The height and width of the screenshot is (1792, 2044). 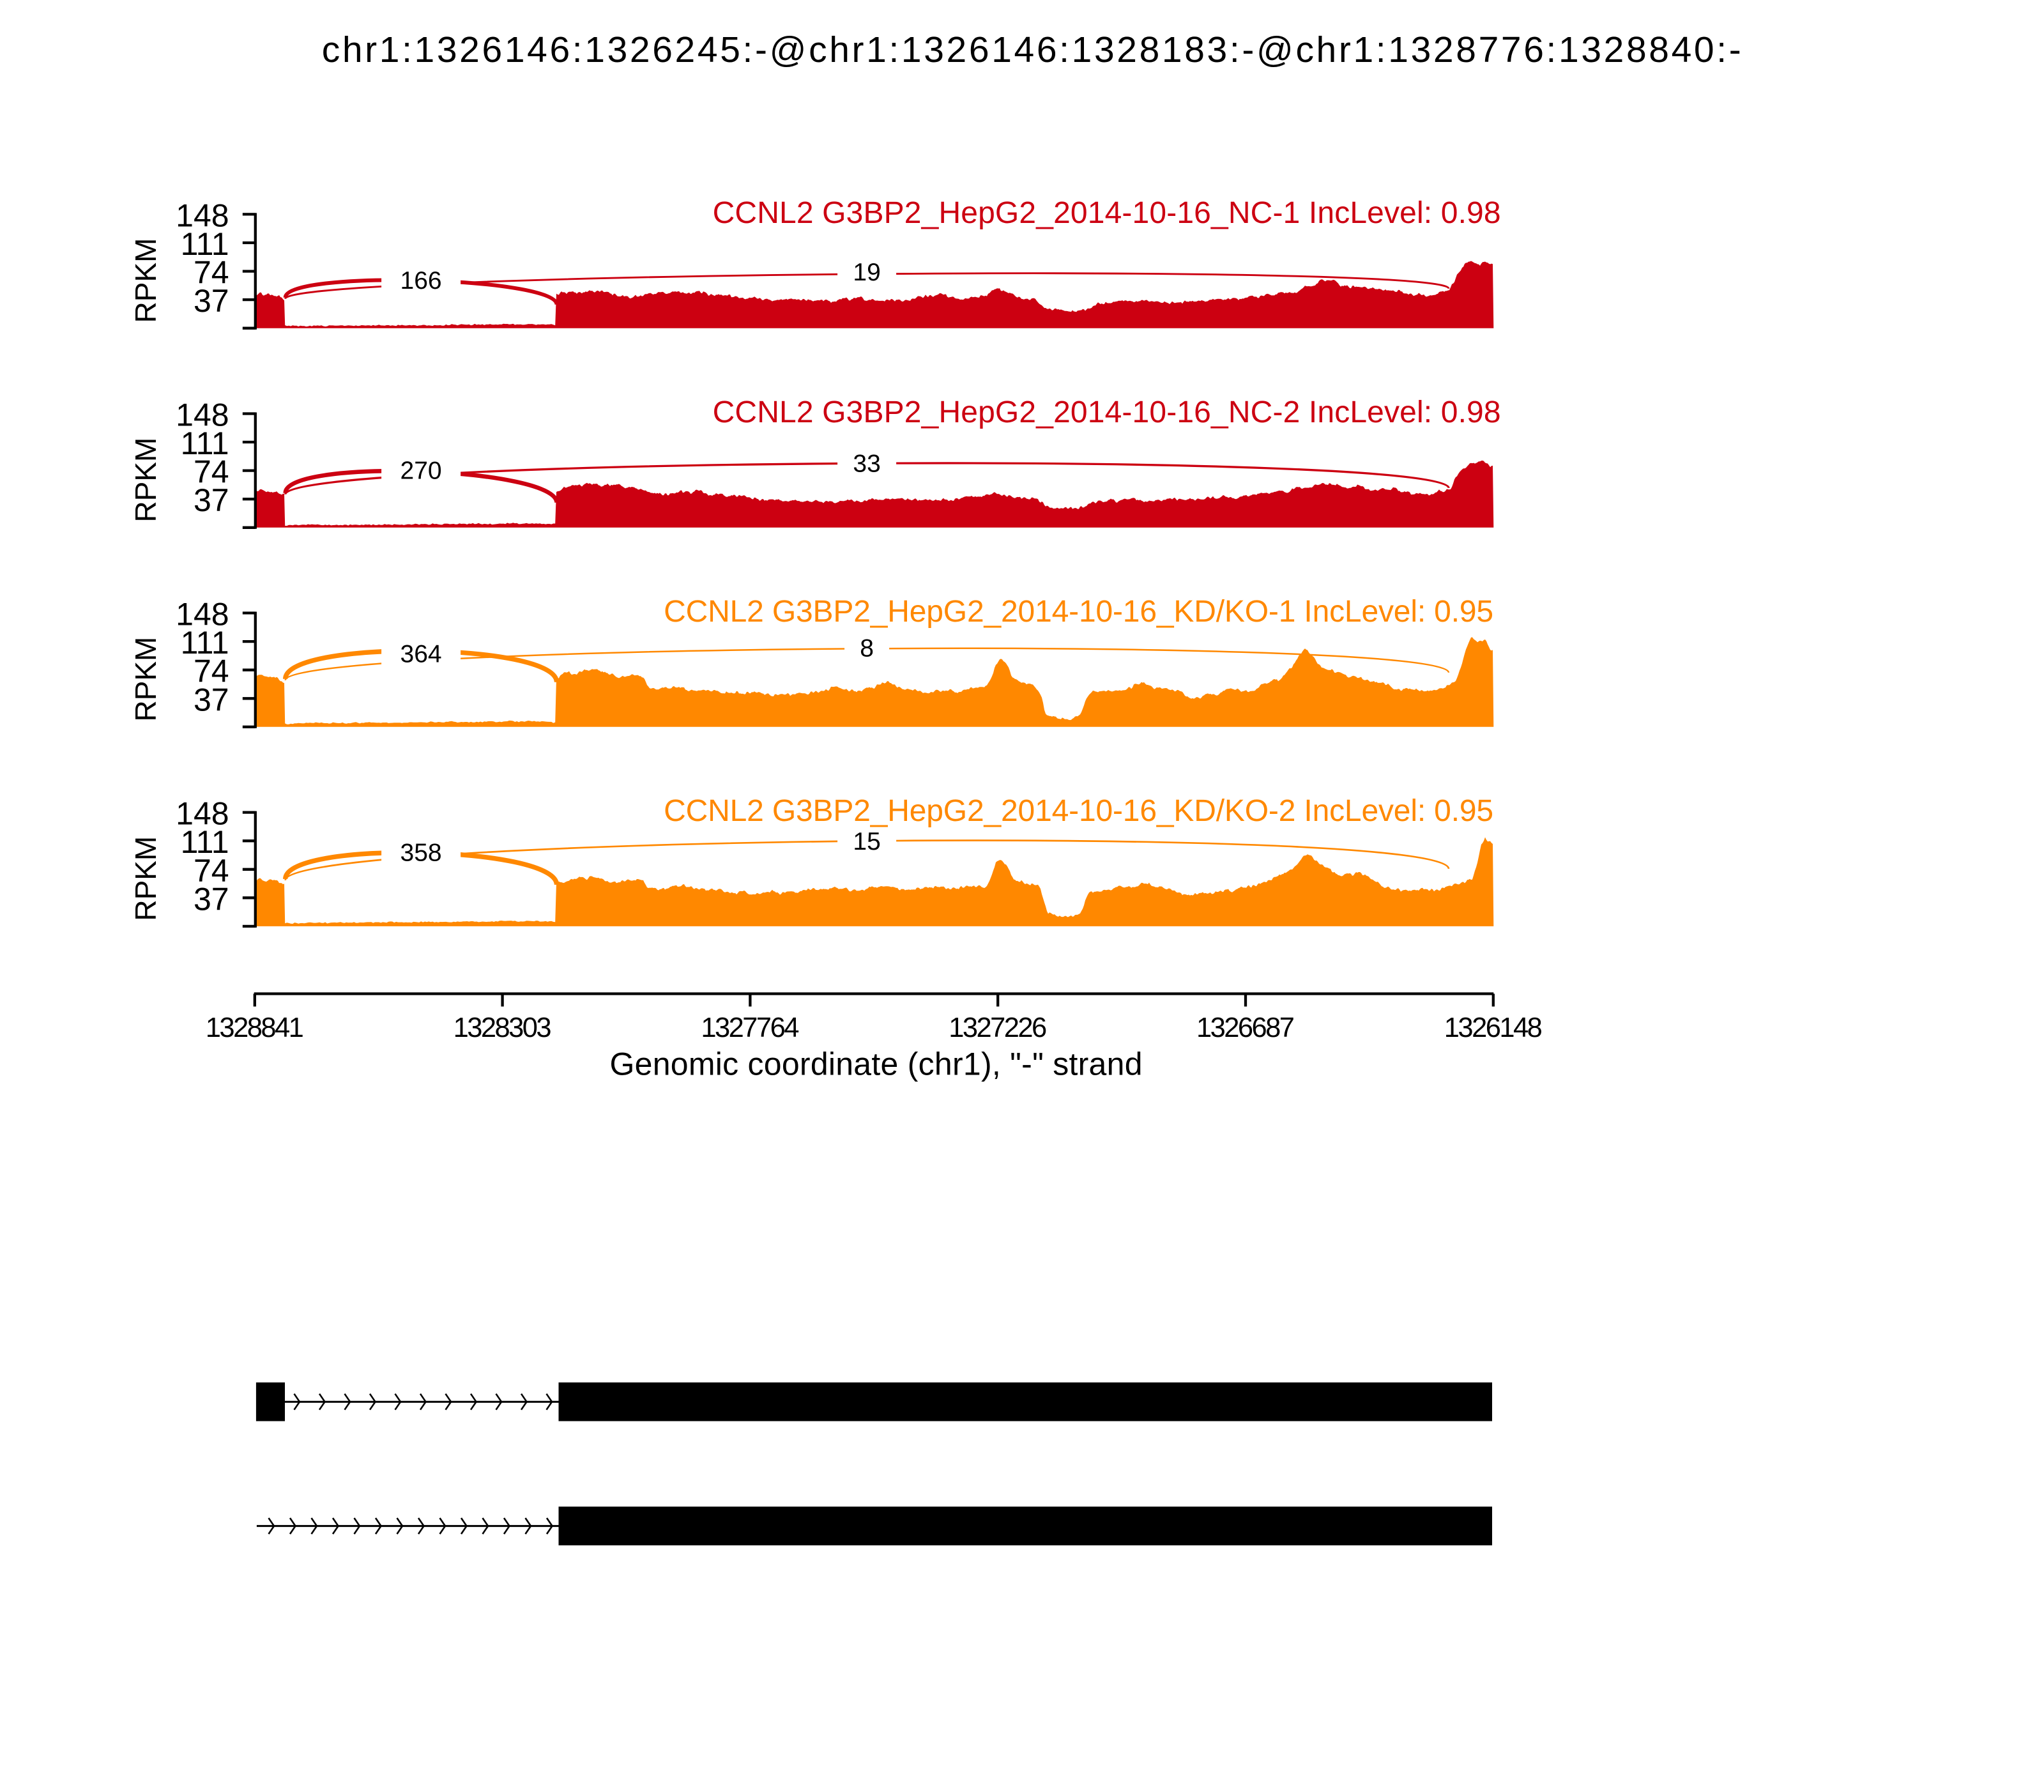 I want to click on svg-text: 1328303, so click(x=503, y=1028).